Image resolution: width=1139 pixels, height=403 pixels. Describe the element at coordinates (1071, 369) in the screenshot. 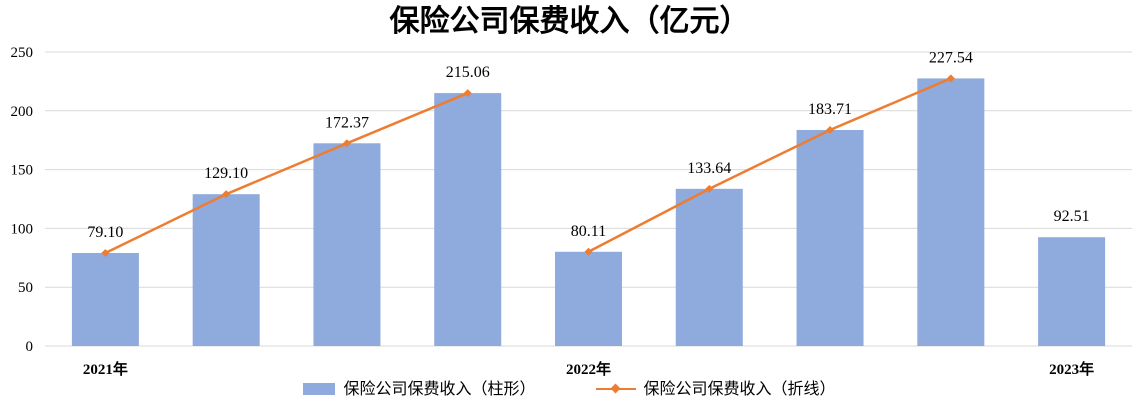

I see `x-year-label: 2023年` at that location.